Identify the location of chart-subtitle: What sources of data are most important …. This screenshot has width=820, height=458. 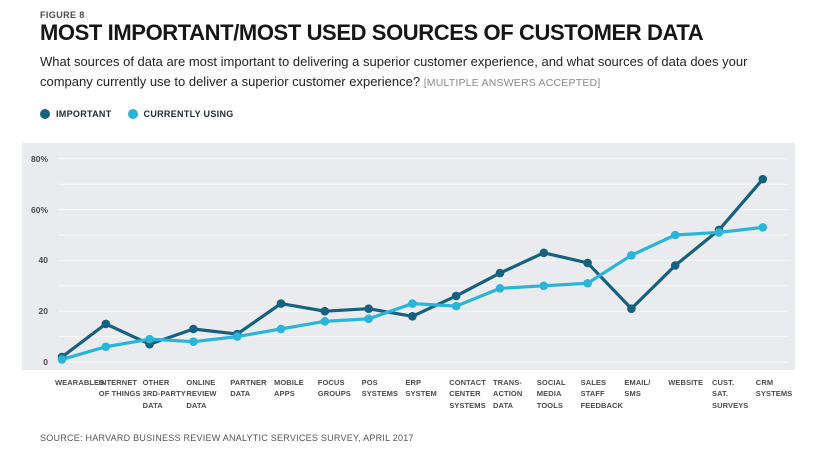
(414, 71).